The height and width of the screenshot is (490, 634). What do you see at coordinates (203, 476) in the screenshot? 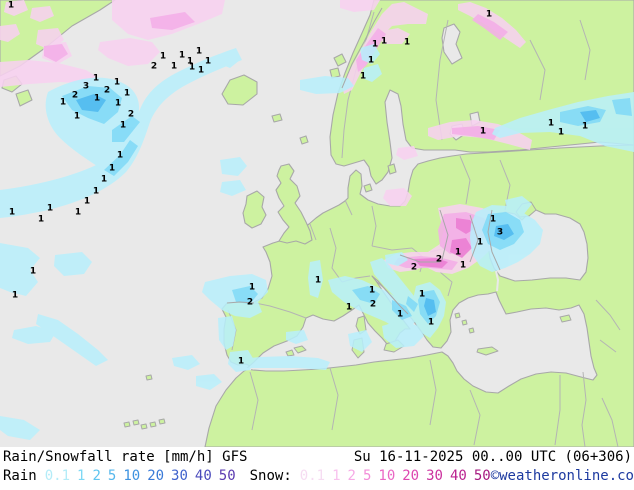
I see `rain-scale-value: 40` at bounding box center [203, 476].